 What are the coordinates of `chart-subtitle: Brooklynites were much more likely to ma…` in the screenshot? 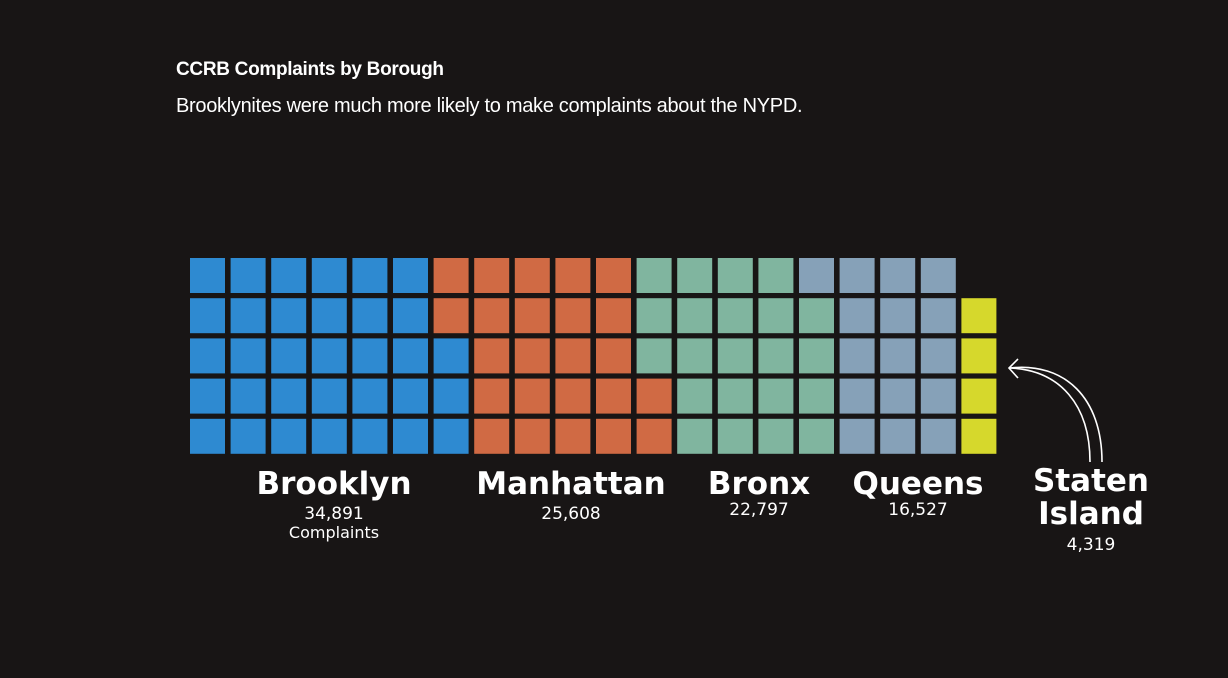 It's located at (489, 106).